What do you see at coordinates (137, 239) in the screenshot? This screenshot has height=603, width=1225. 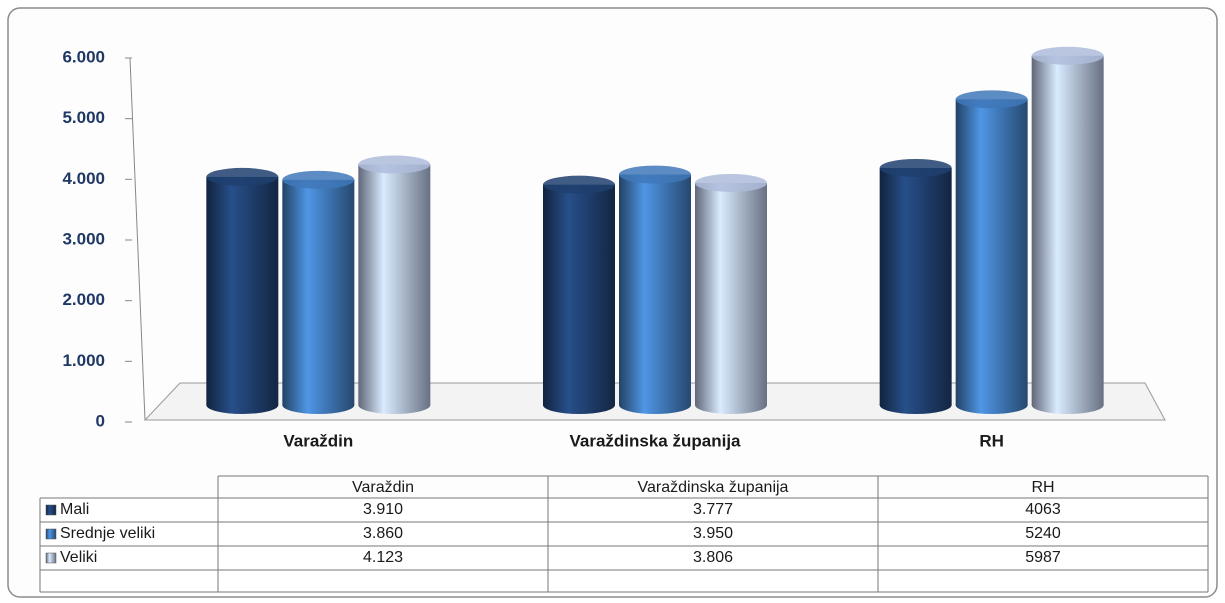 I see `y-axis` at bounding box center [137, 239].